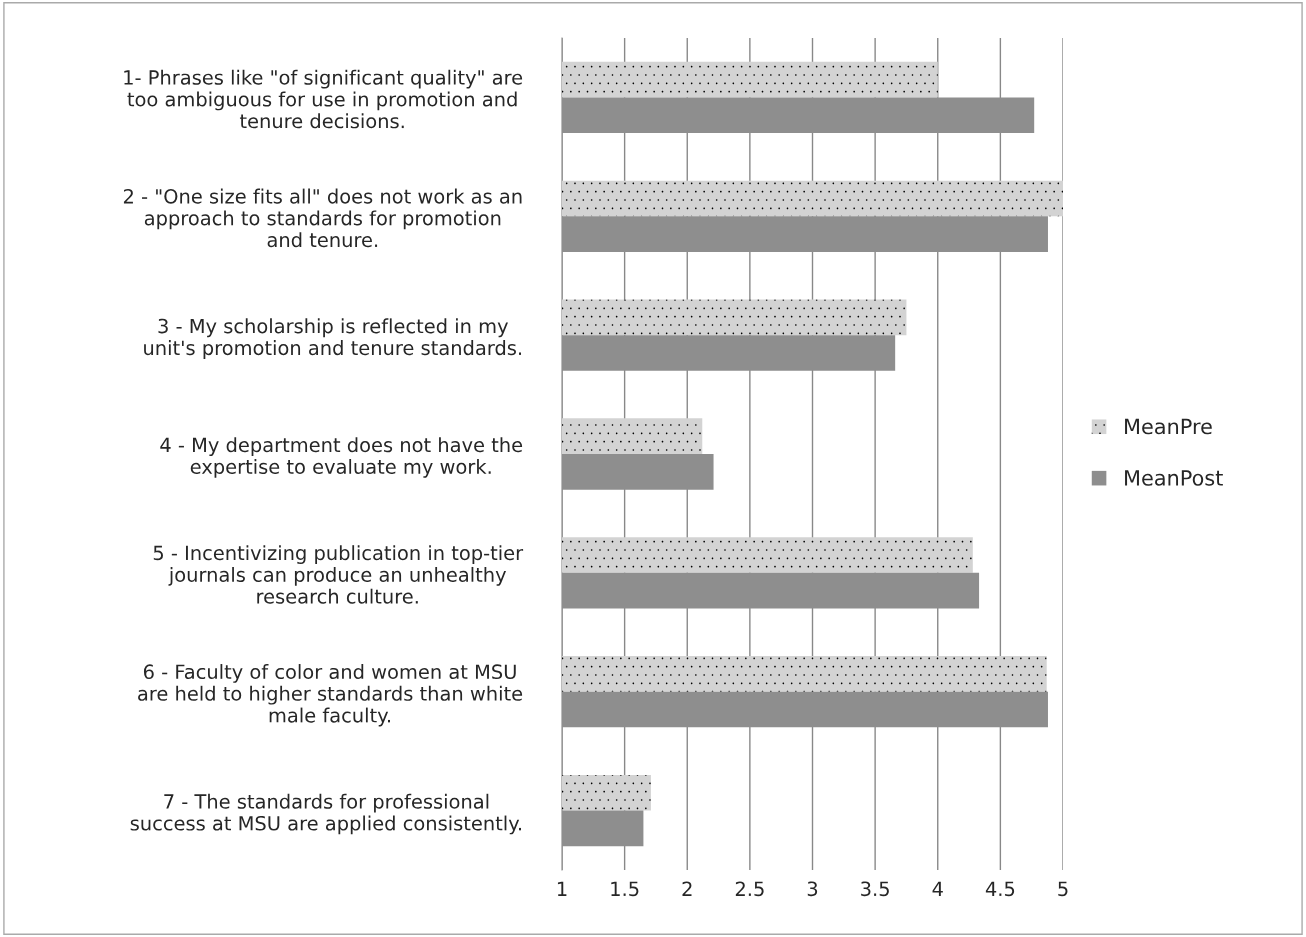  Describe the element at coordinates (687, 888) in the screenshot. I see `x-tick-label: 2` at that location.